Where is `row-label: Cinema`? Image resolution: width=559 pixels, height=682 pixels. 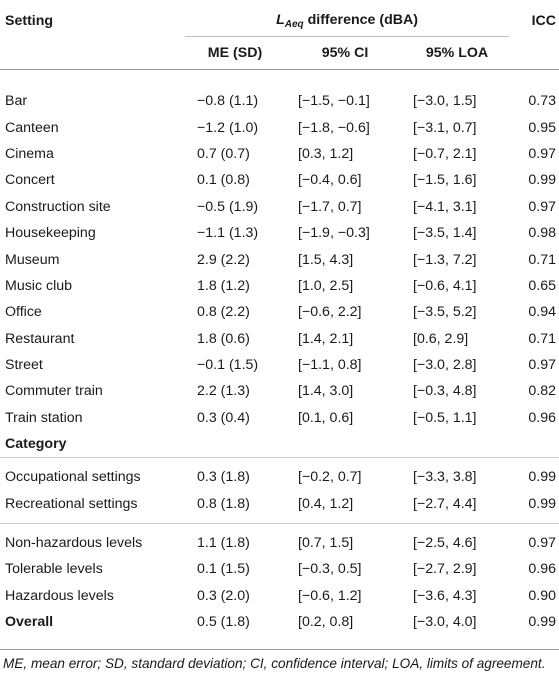 row-label: Cinema is located at coordinates (29, 153).